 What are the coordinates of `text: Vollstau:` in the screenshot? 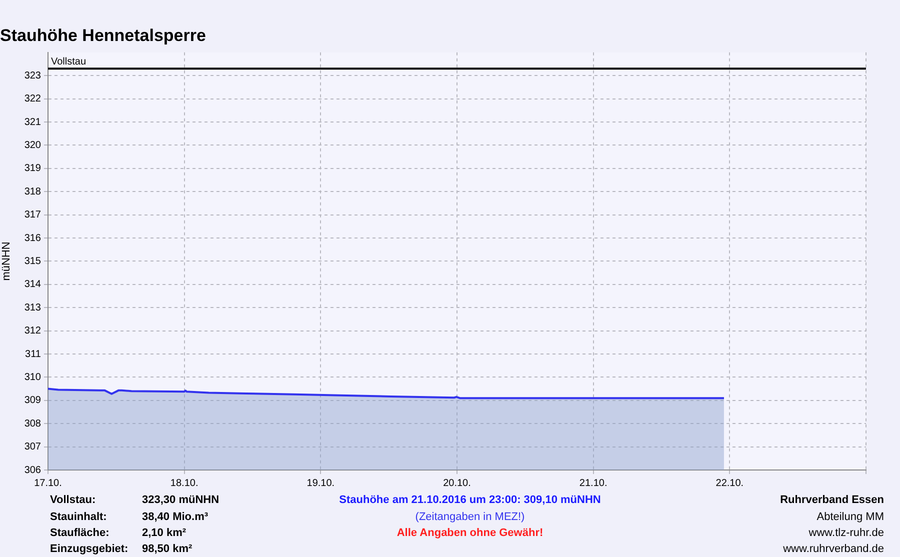 It's located at (73, 500).